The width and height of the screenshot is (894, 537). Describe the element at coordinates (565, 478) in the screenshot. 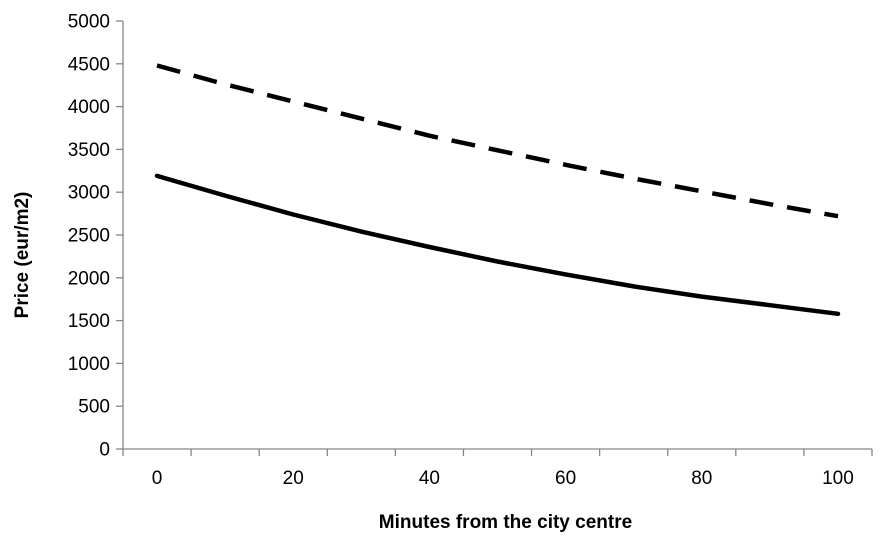

I see `x-tick-label: 60` at that location.